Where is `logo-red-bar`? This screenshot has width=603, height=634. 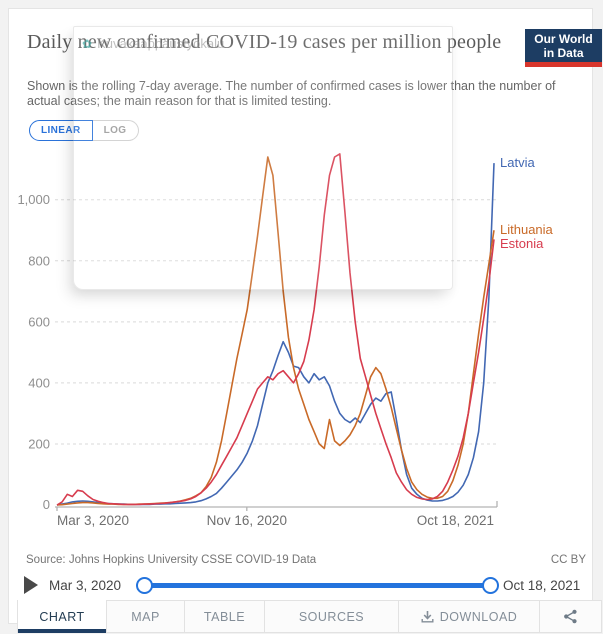
logo-red-bar is located at coordinates (563, 64).